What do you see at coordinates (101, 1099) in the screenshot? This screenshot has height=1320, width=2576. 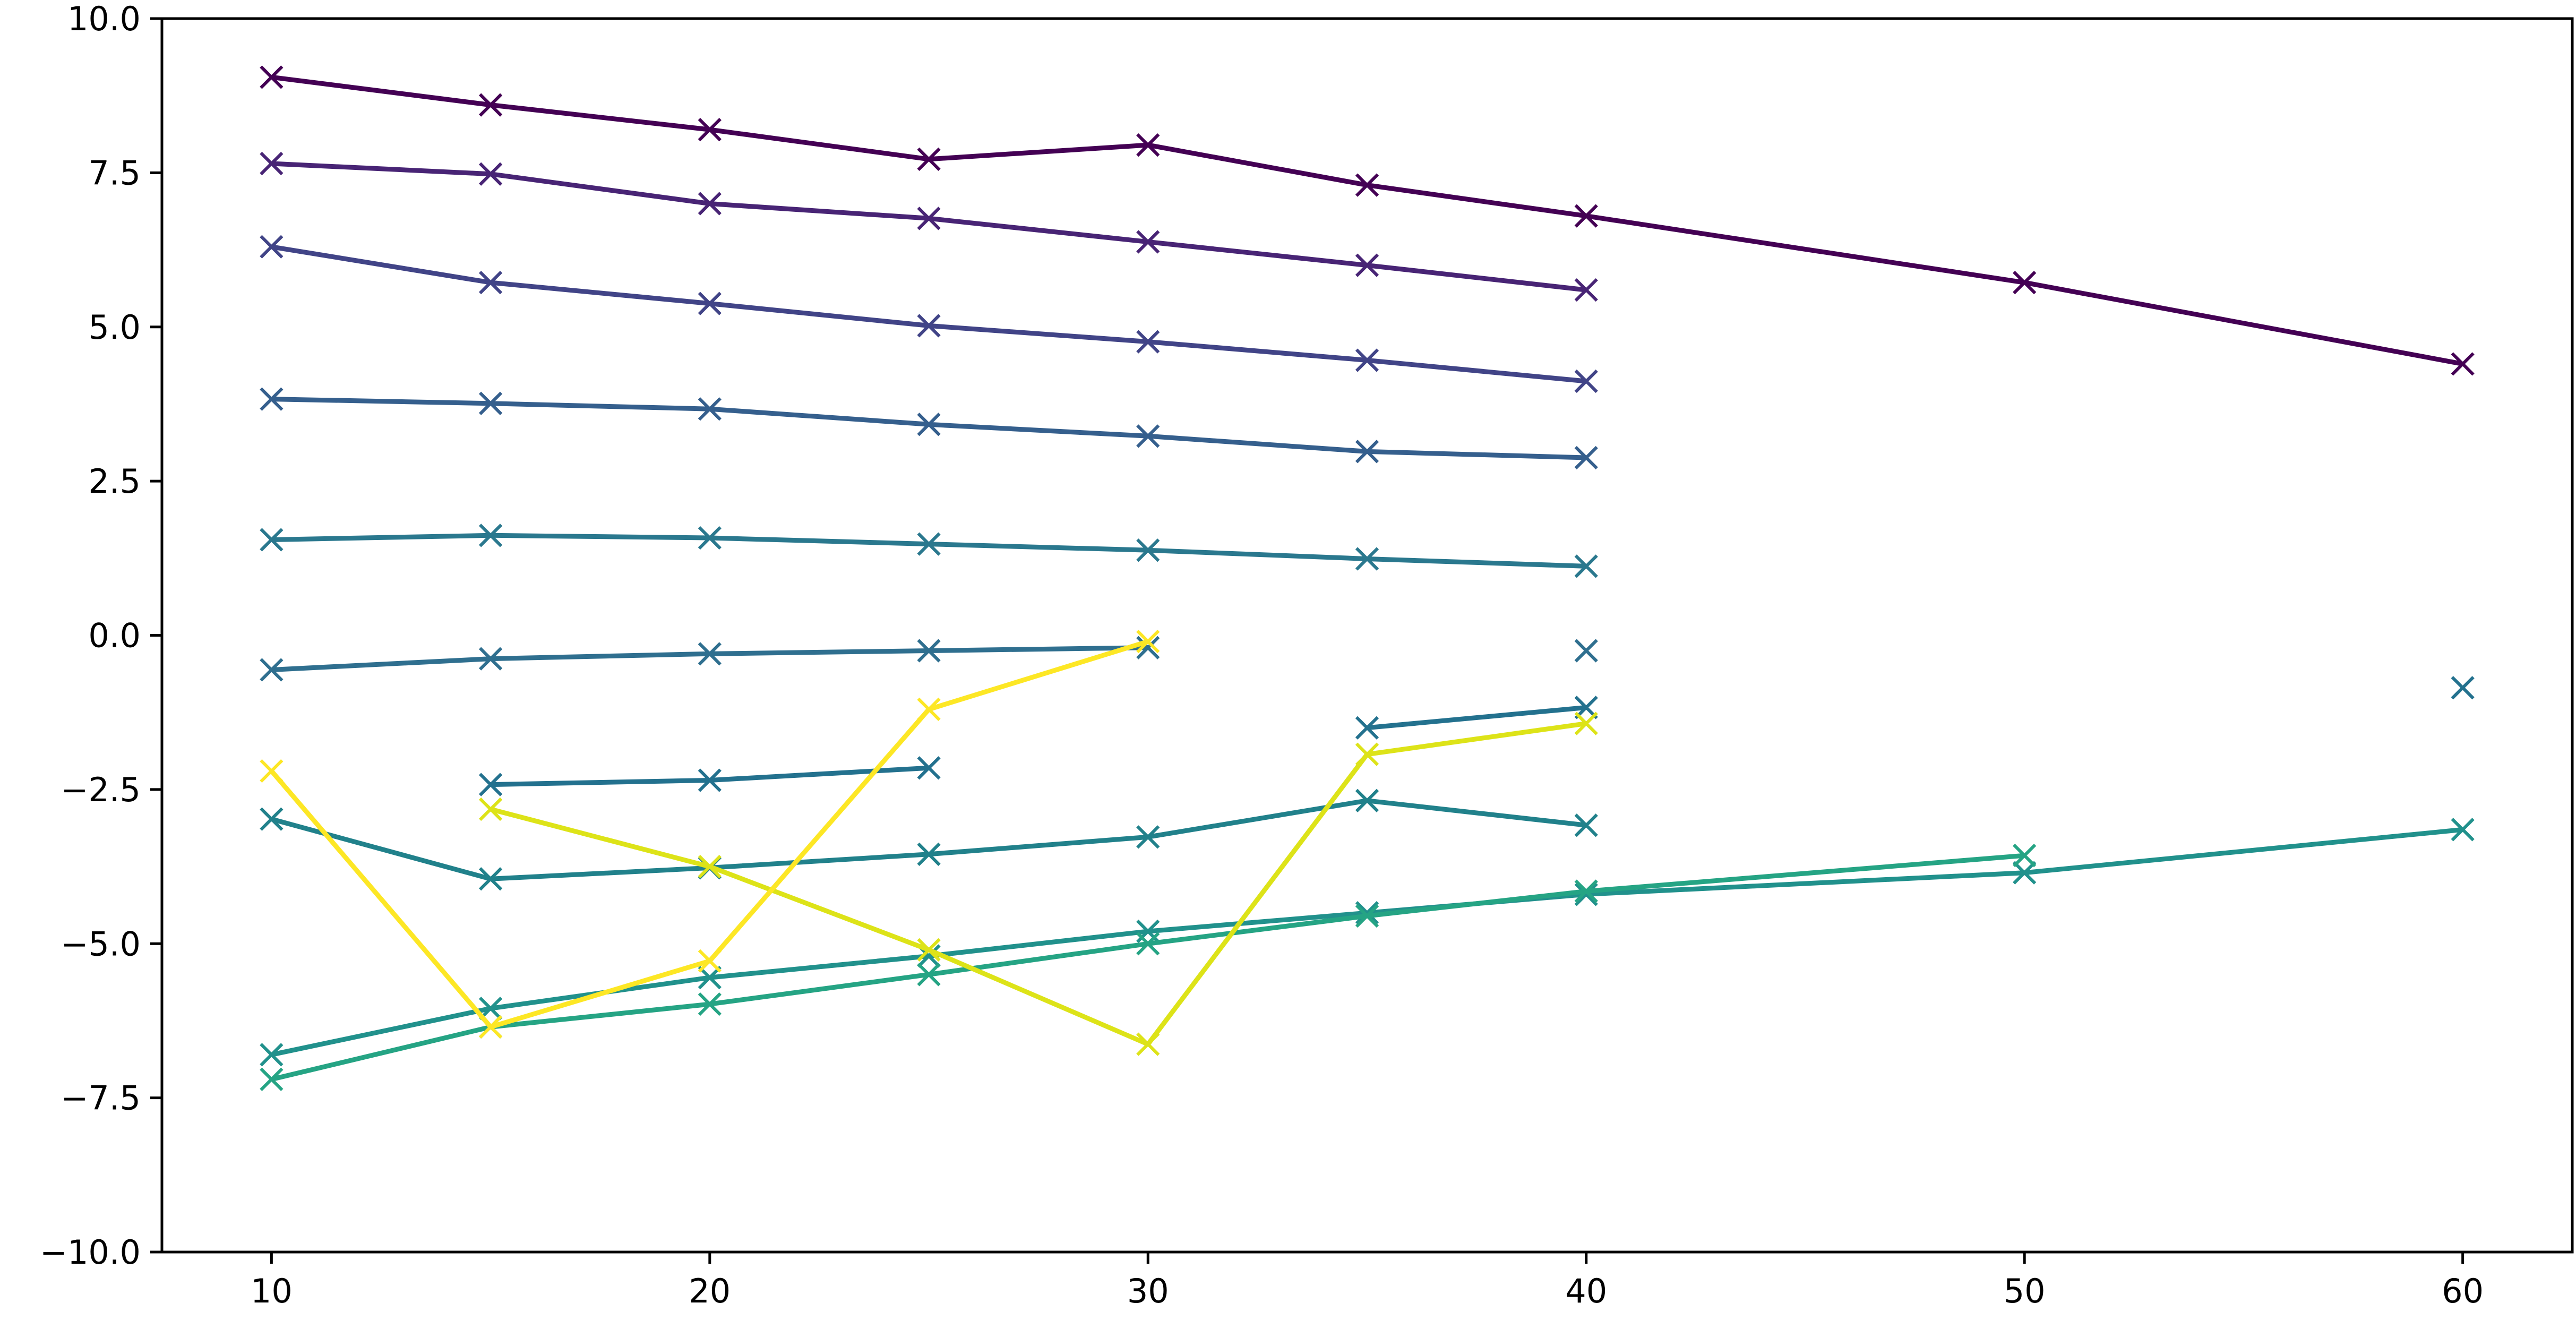 I see `y-tick-label: −7.5` at bounding box center [101, 1099].